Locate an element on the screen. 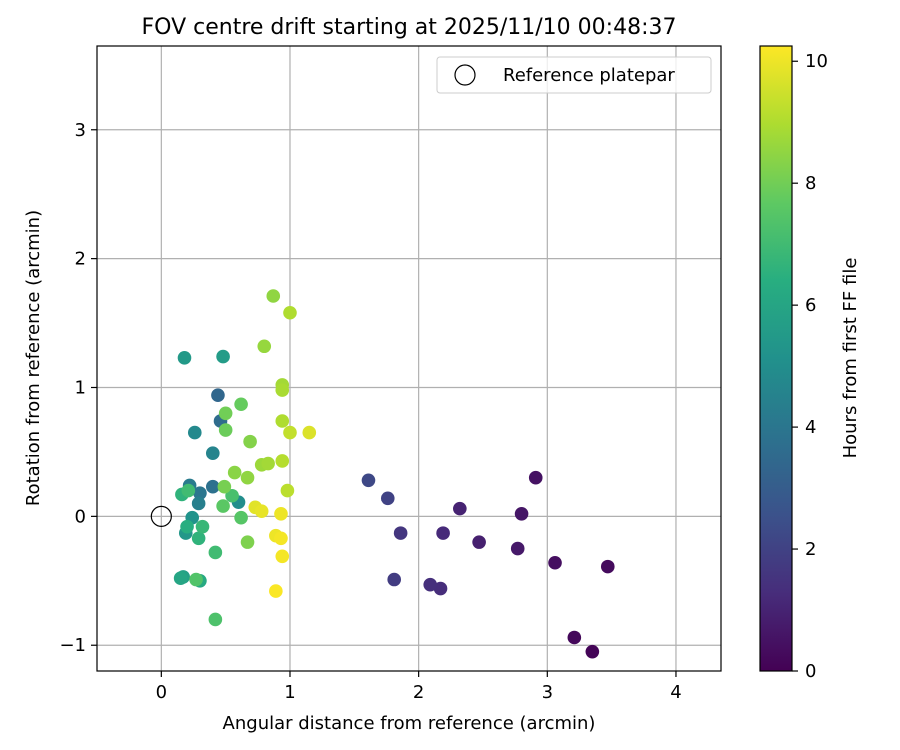  colorbar-ticks: 0 2 4 6 8 10 is located at coordinates (810, 366).